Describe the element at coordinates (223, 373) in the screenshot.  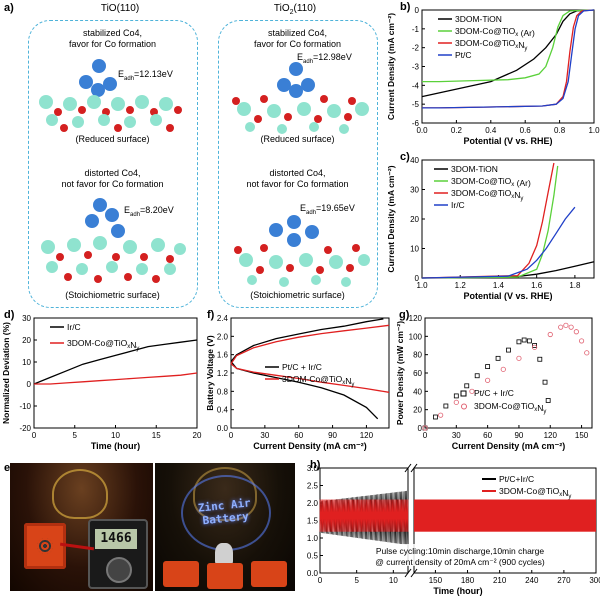
I see `y-tick-label: 1.2` at that location.